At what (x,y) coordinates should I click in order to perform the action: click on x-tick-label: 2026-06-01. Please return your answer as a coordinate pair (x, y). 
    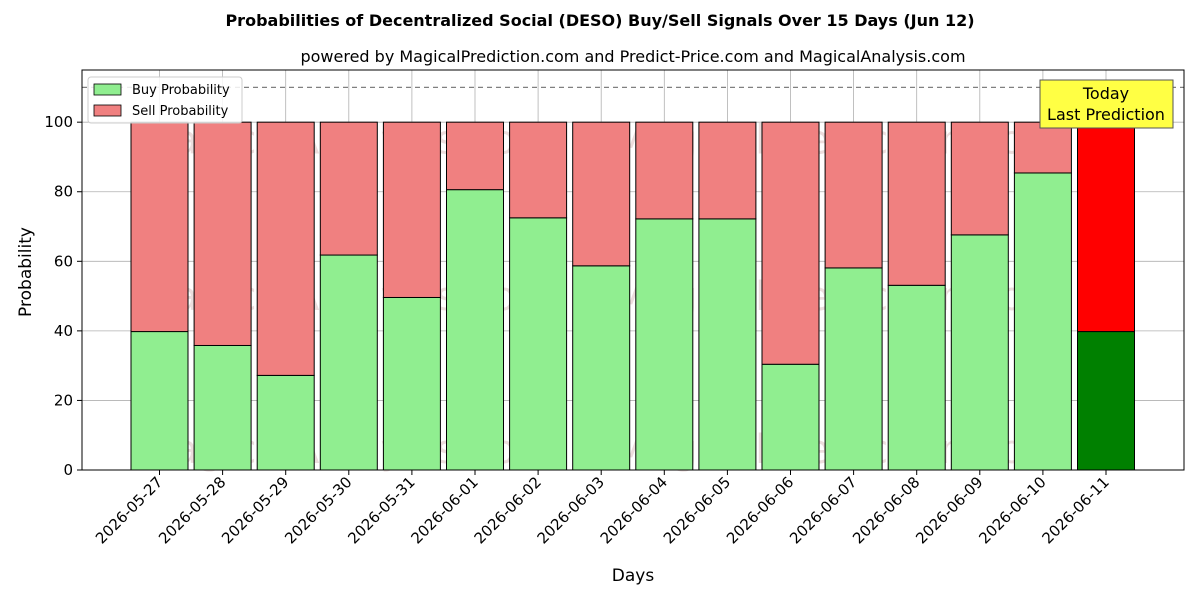
    Looking at the image, I should click on (444, 510).